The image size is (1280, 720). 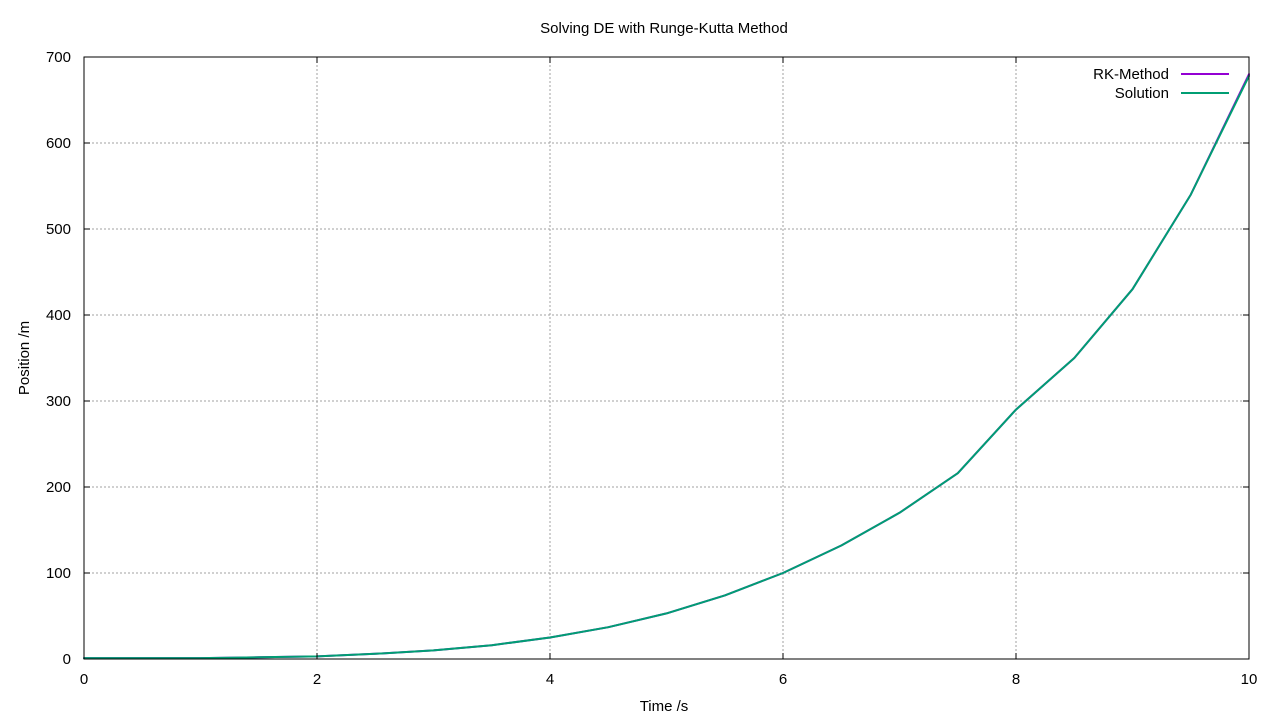 What do you see at coordinates (58, 57) in the screenshot?
I see `y-tick-label: 700` at bounding box center [58, 57].